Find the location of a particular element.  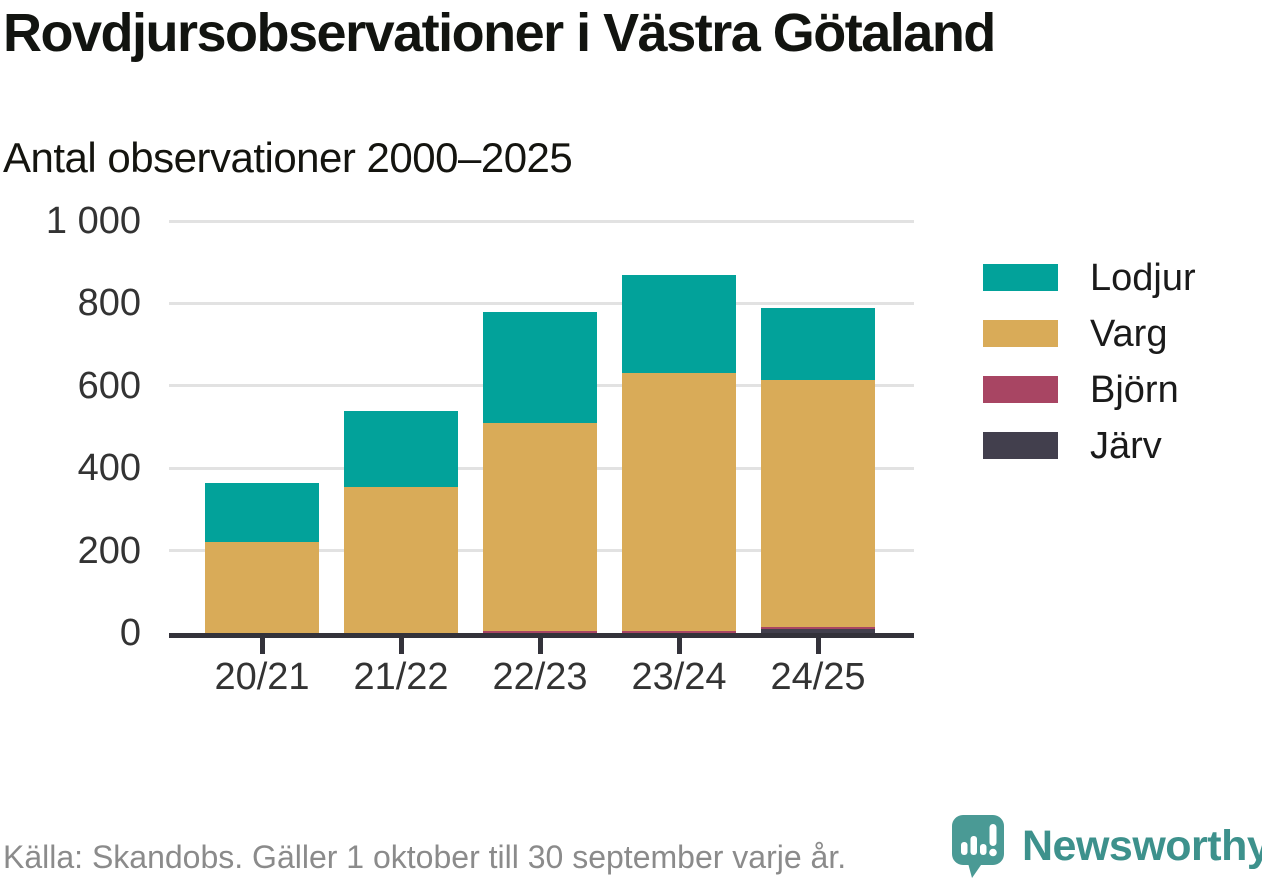

y-axis-tick-label: 400 is located at coordinates (109, 468).